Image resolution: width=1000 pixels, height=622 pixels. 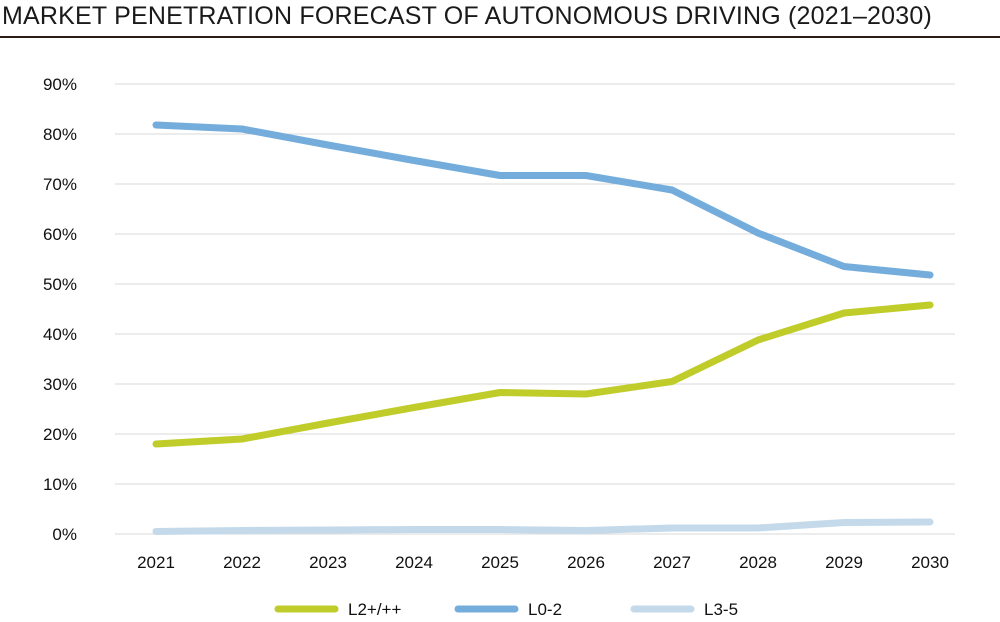 I want to click on y-tick-label: 20%, so click(x=60, y=434).